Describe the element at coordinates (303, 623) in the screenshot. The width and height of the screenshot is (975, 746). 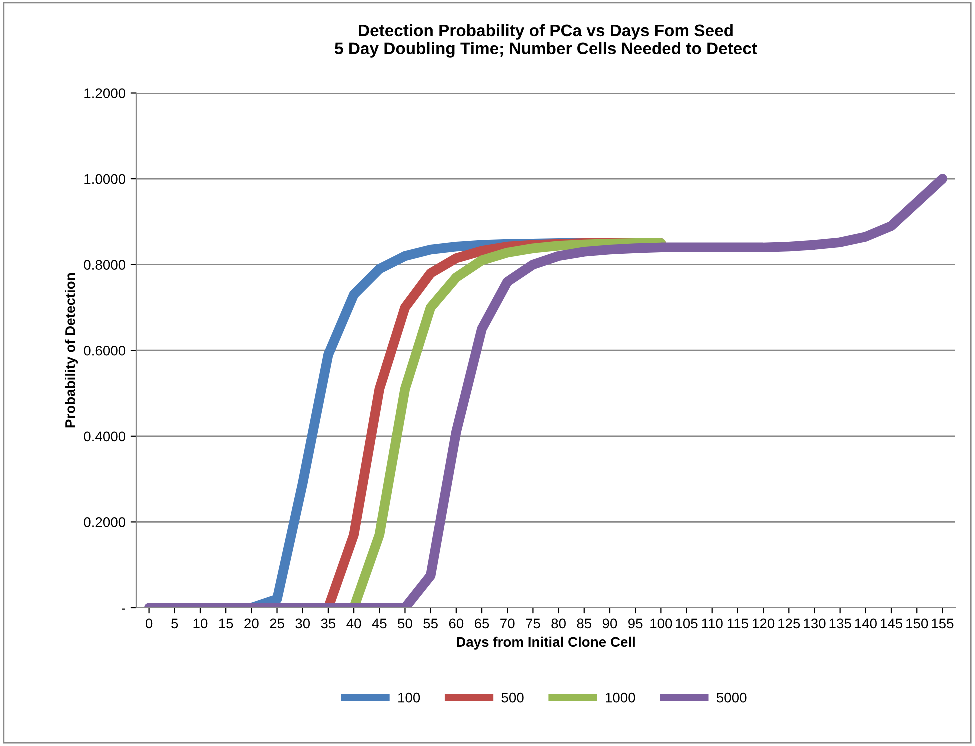
I see `x-tick-label: 30` at that location.